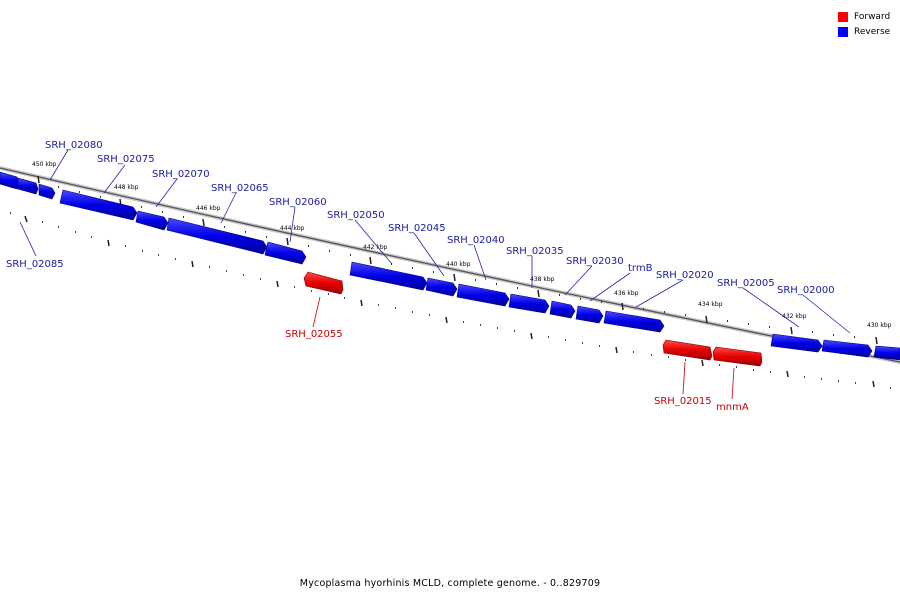 The width and height of the screenshot is (900, 600). What do you see at coordinates (476, 240) in the screenshot?
I see `gene-label: SRH_02040` at bounding box center [476, 240].